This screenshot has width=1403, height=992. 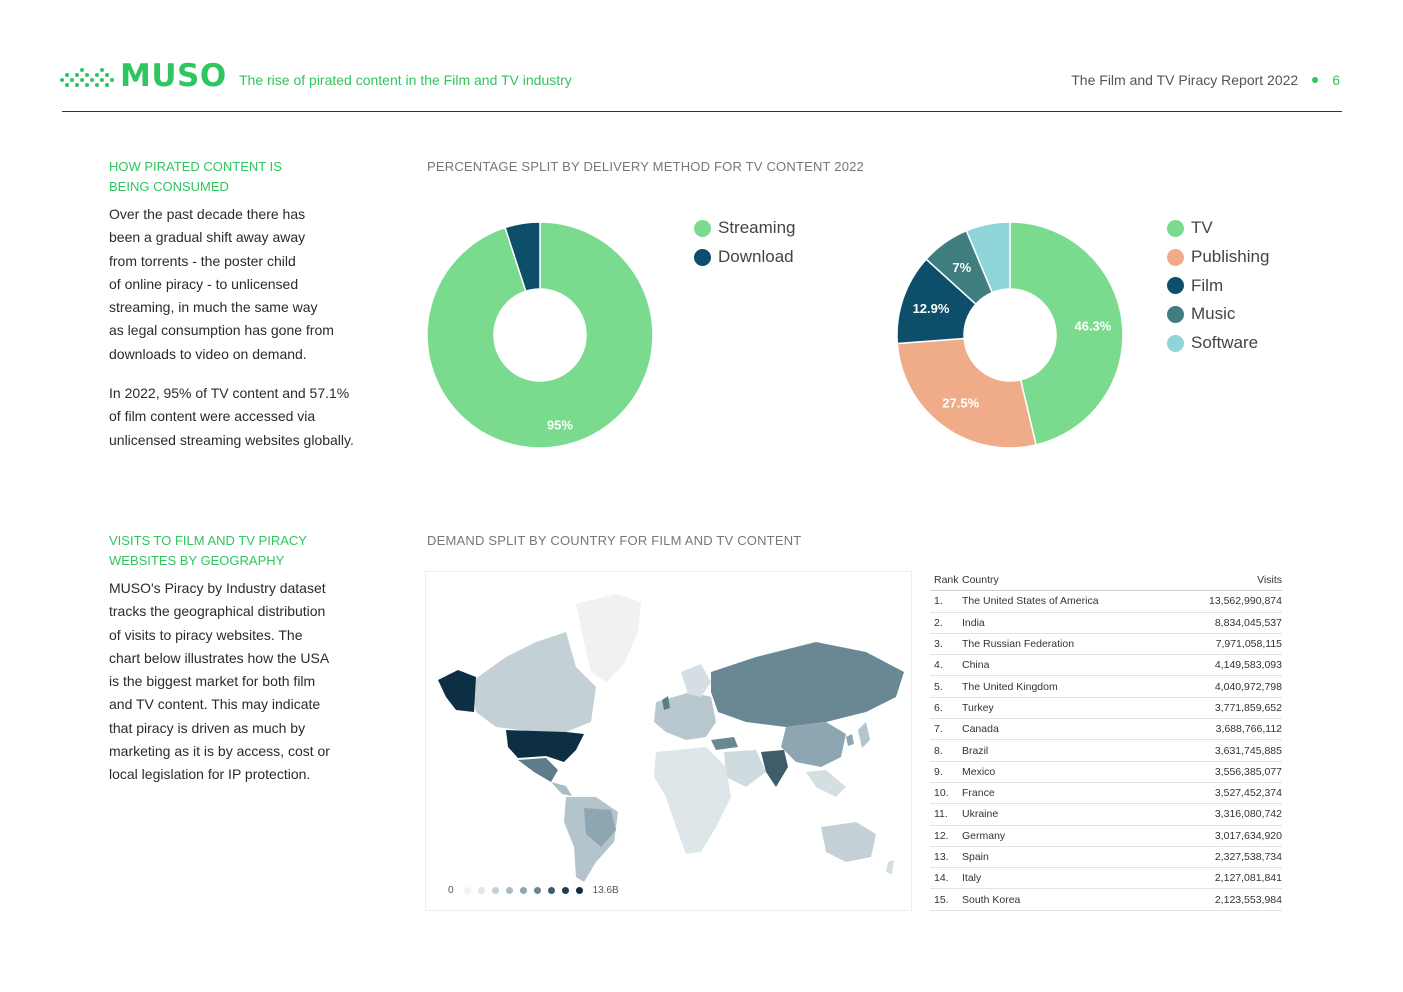 I want to click on map-region-greenland, so click(x=608, y=638).